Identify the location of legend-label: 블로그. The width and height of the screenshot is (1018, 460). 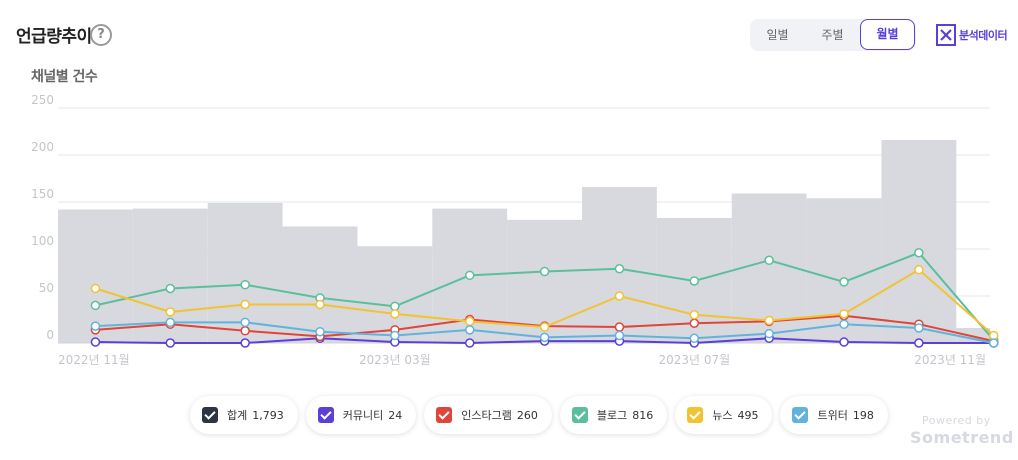
(612, 415).